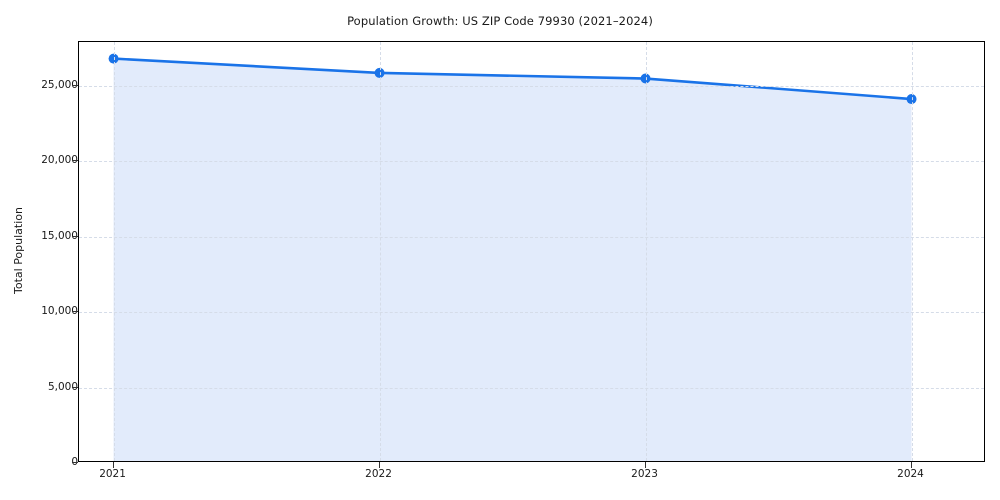 The width and height of the screenshot is (1000, 500). Describe the element at coordinates (644, 474) in the screenshot. I see `x-tick-label: 2023` at that location.